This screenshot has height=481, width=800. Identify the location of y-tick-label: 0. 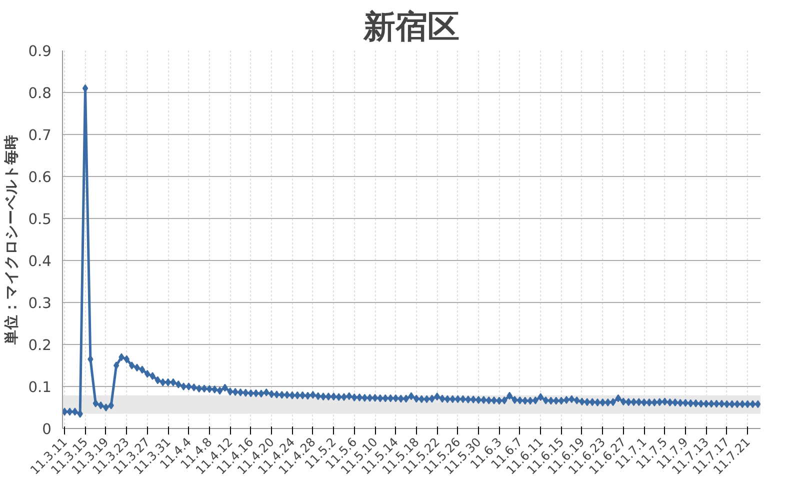
(47, 429).